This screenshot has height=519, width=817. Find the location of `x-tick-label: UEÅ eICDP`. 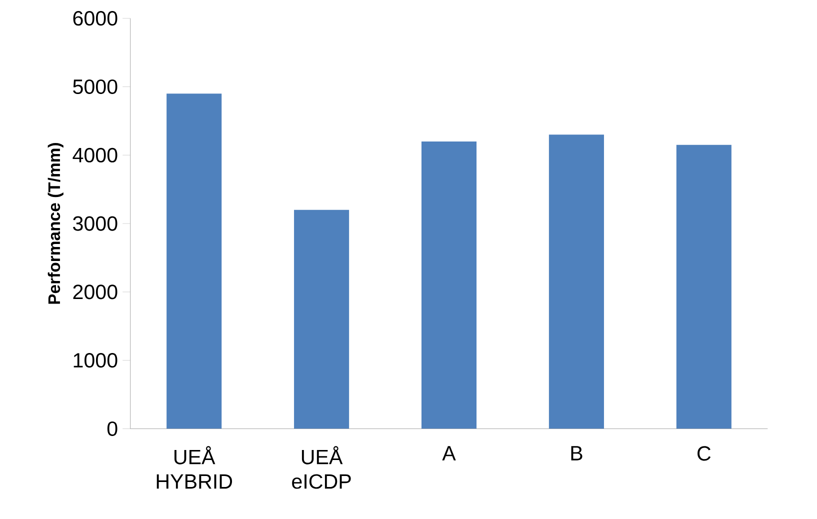

x-tick-label: UEÅ eICDP is located at coordinates (321, 468).